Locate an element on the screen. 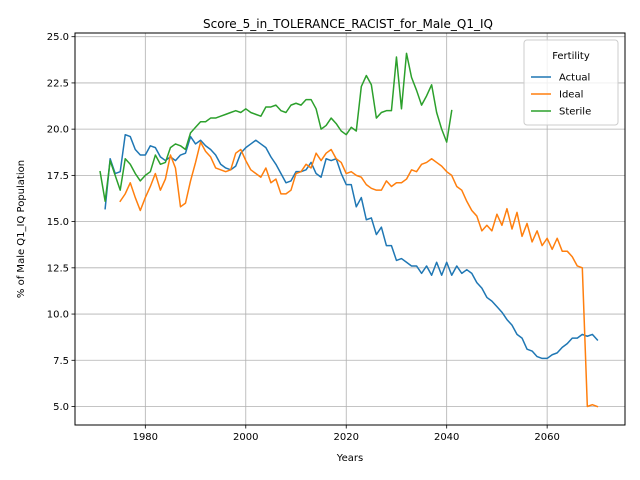  y-tick-label: 10.0 is located at coordinates (58, 315).